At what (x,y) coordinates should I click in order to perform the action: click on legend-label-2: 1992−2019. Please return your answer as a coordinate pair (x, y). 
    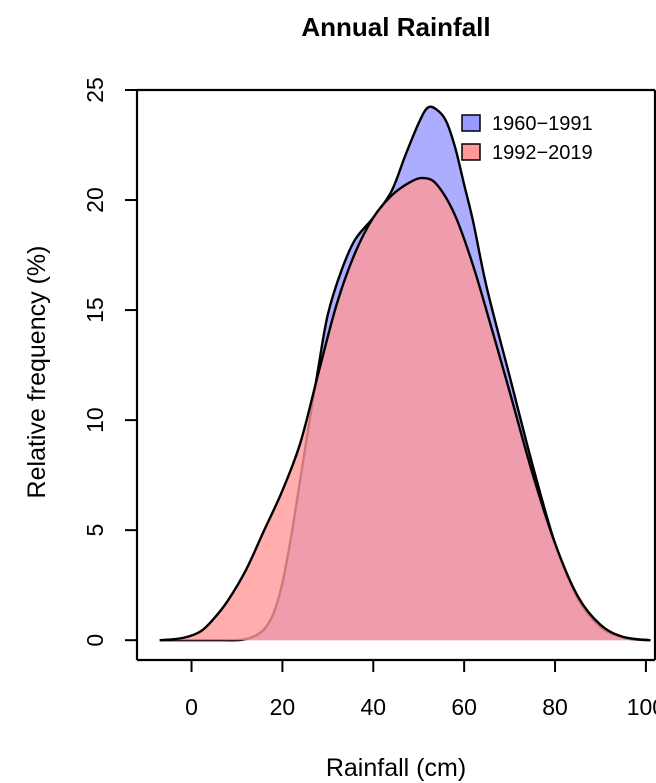
    Looking at the image, I should click on (542, 153).